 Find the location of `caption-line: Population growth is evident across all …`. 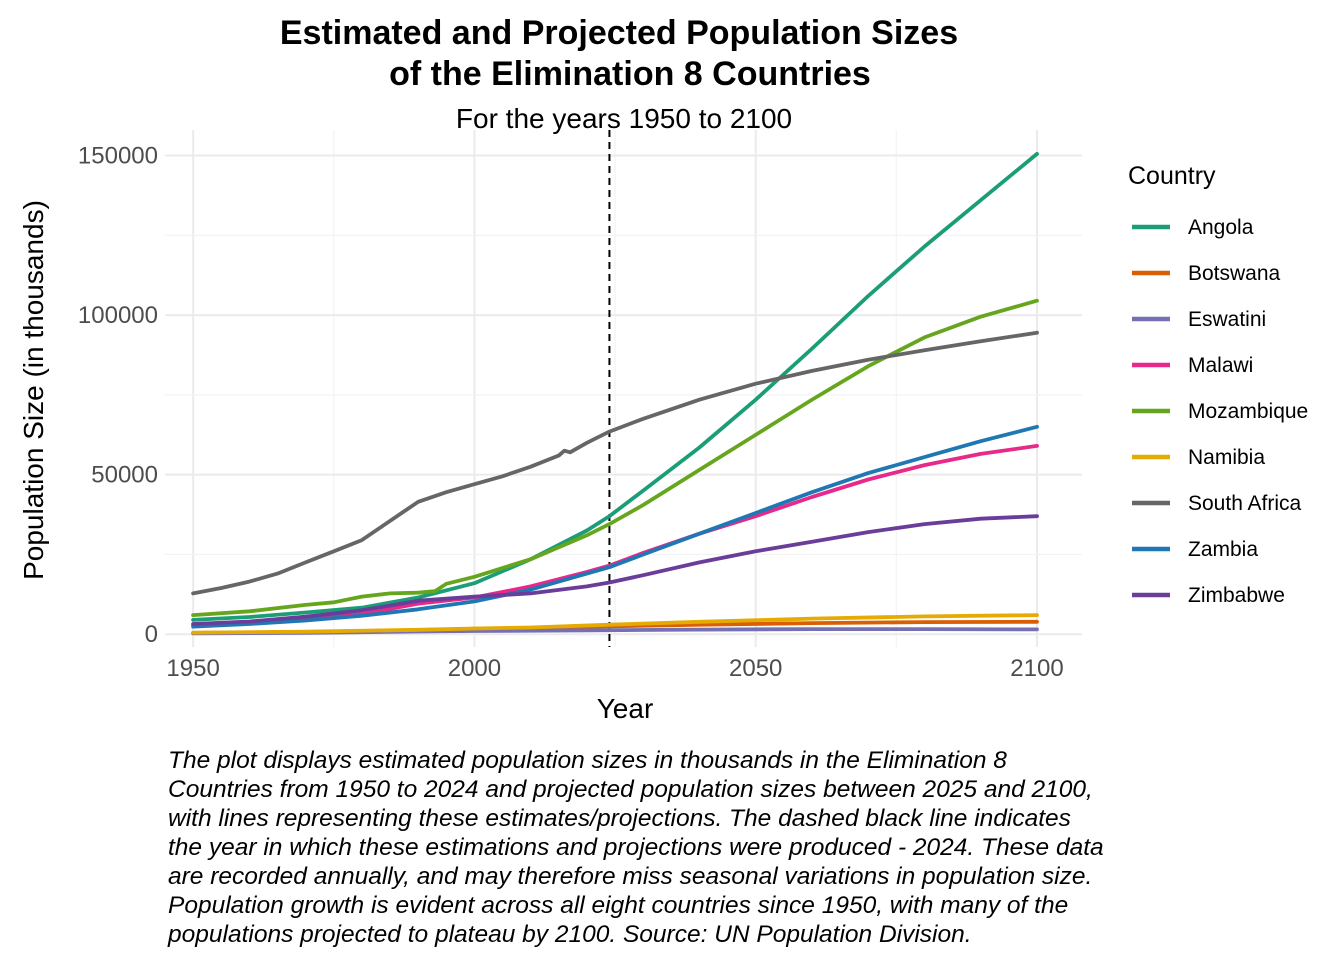

caption-line: Population growth is evident across all … is located at coordinates (618, 905).